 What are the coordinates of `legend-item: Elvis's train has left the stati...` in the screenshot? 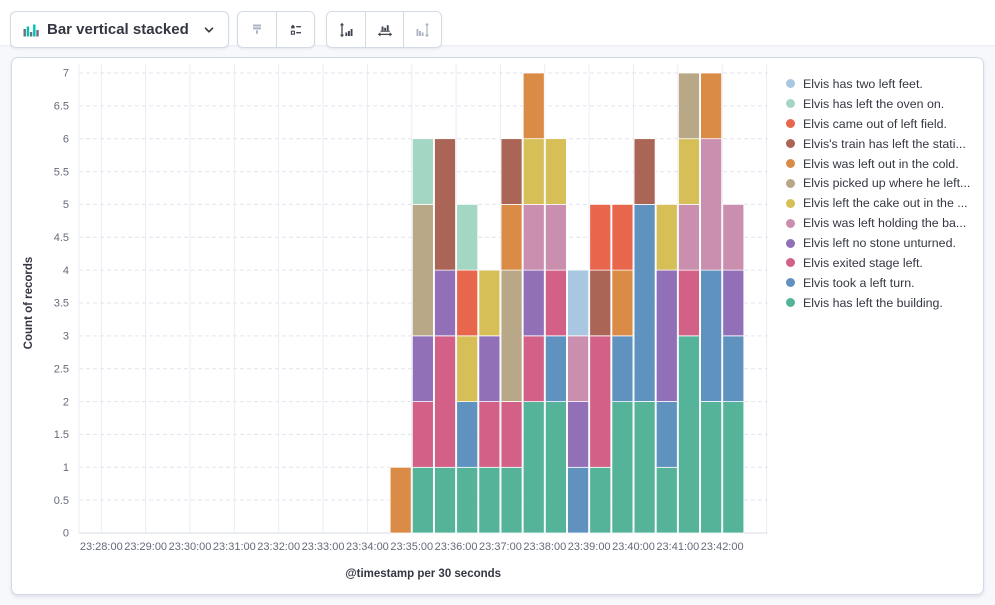 It's located at (876, 144).